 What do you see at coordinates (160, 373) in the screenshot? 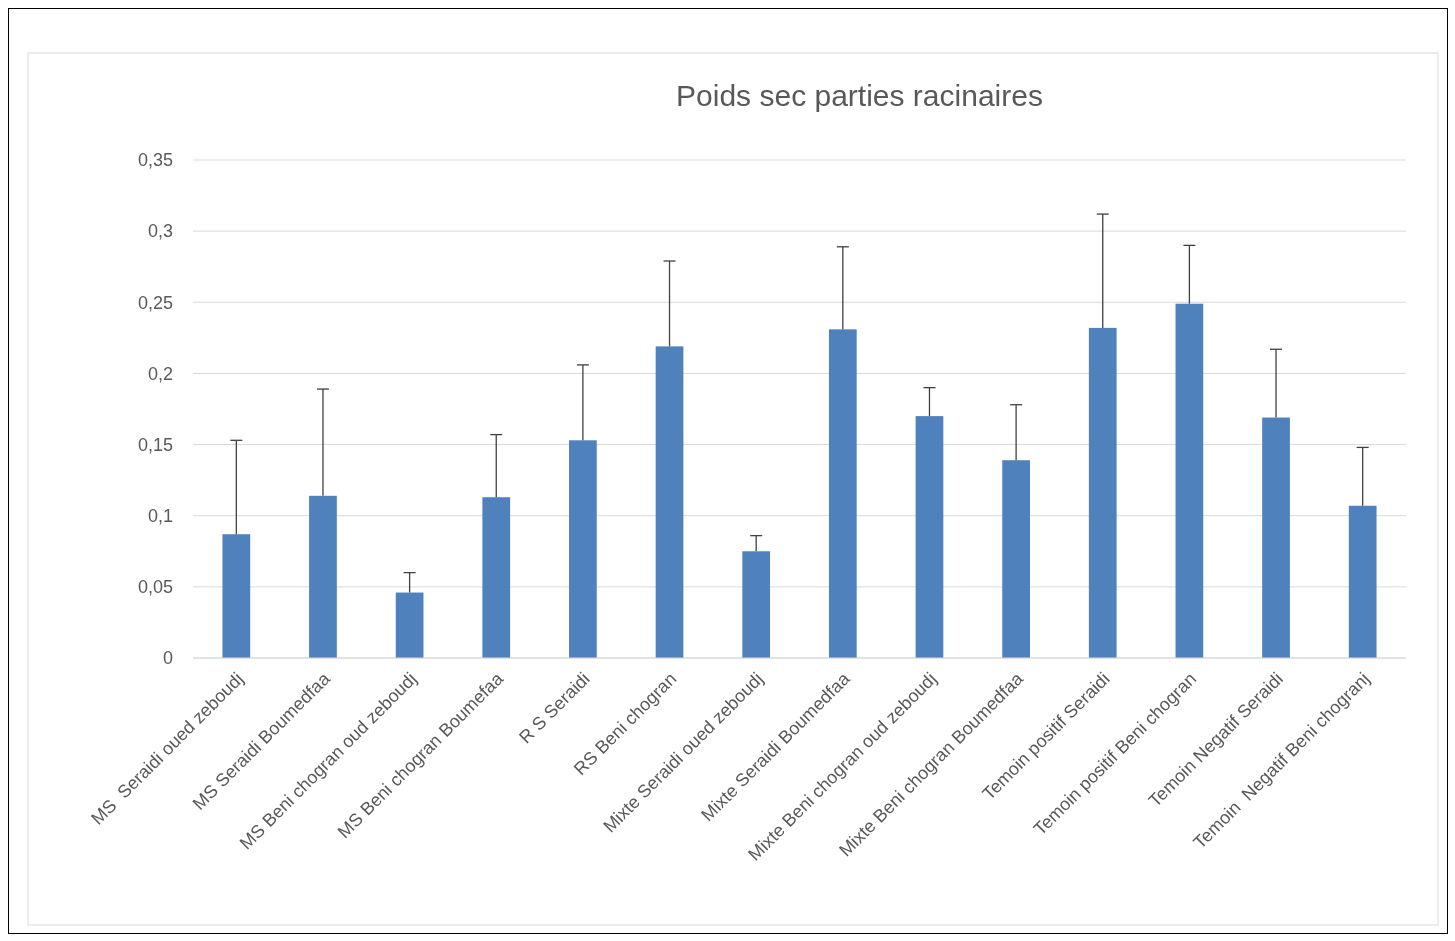
I see `y-tick-label: 0,2` at bounding box center [160, 373].